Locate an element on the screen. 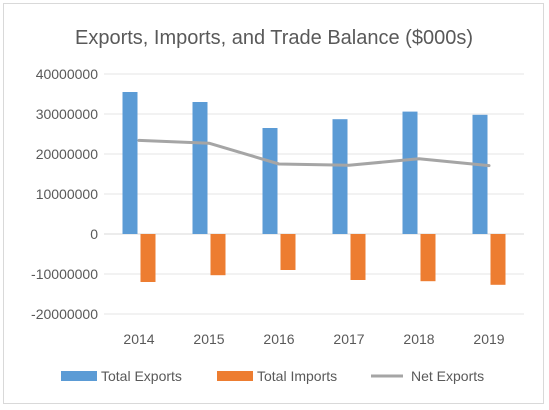  x-tick-label: 2014 is located at coordinates (138, 339).